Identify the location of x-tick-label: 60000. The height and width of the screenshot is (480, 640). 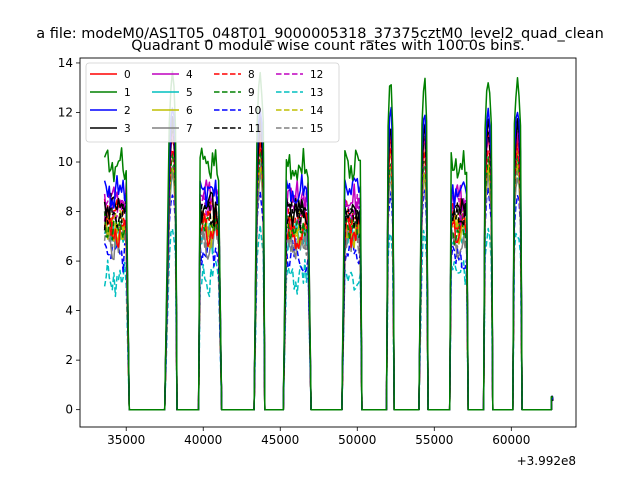
(511, 440).